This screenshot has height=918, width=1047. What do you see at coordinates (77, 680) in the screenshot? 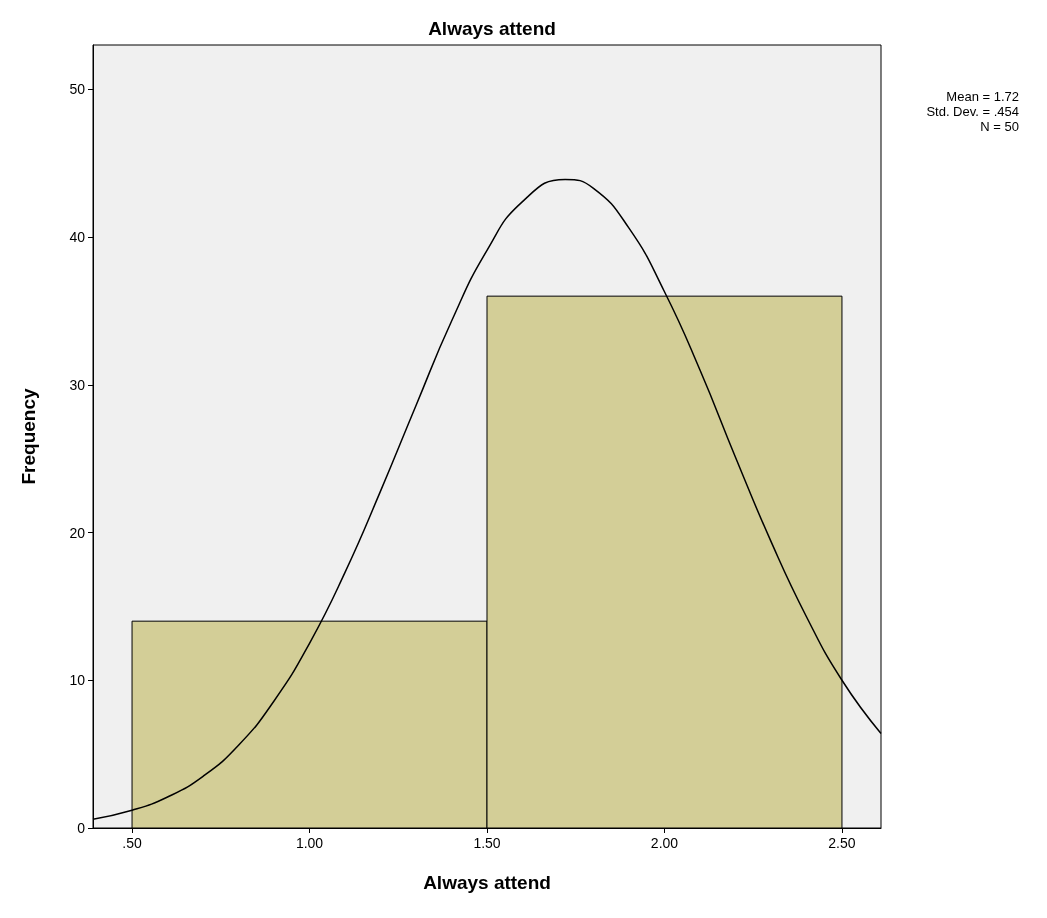
I see `y-tick-label: 10` at bounding box center [77, 680].